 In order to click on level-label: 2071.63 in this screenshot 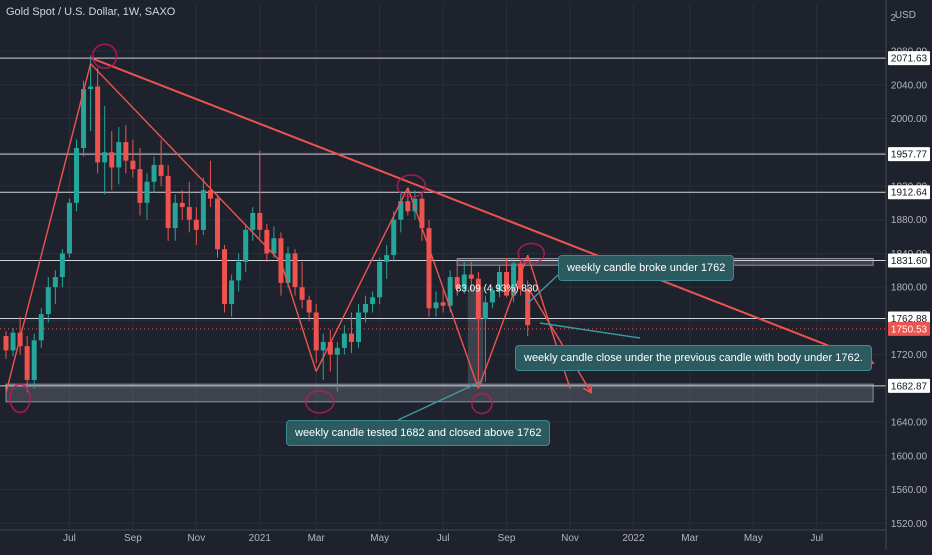, I will do `click(909, 59)`.